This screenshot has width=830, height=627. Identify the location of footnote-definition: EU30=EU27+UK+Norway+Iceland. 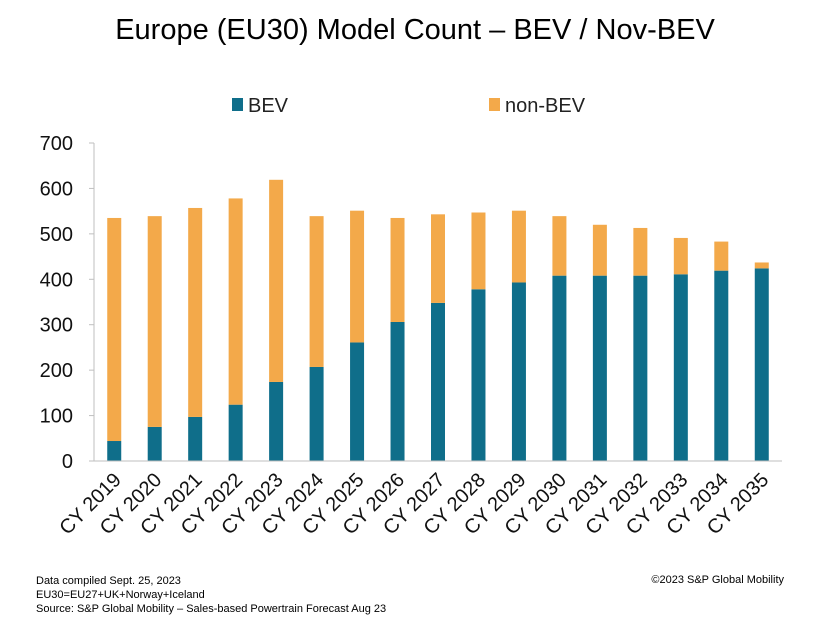
(120, 595).